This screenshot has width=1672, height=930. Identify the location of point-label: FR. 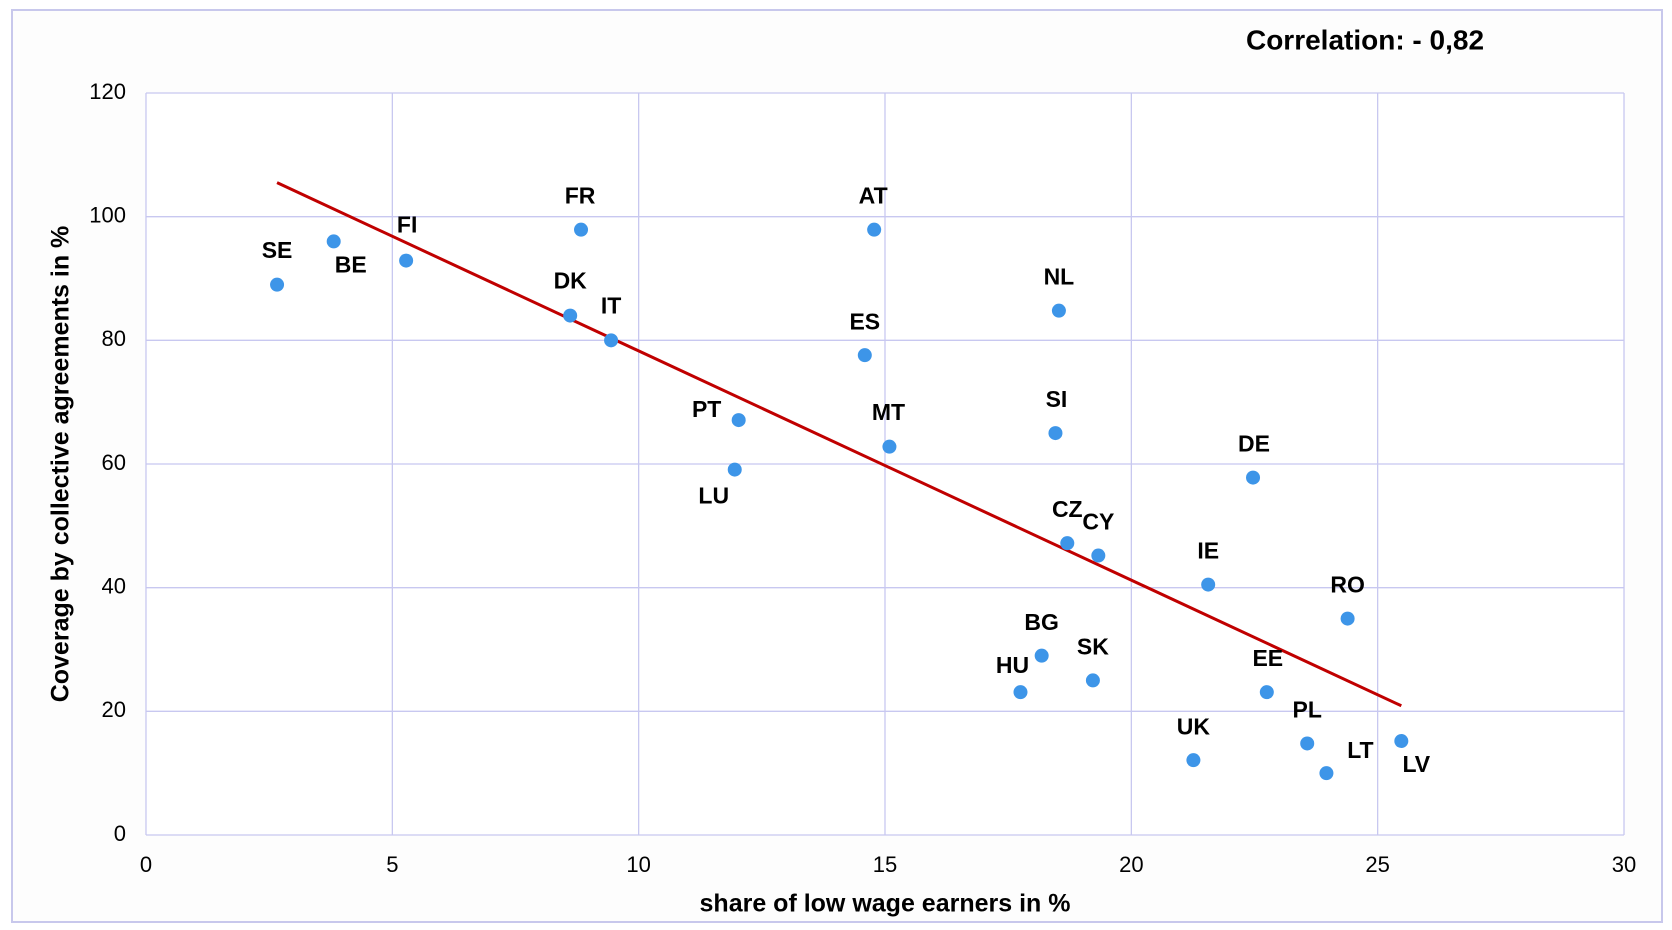
(580, 196).